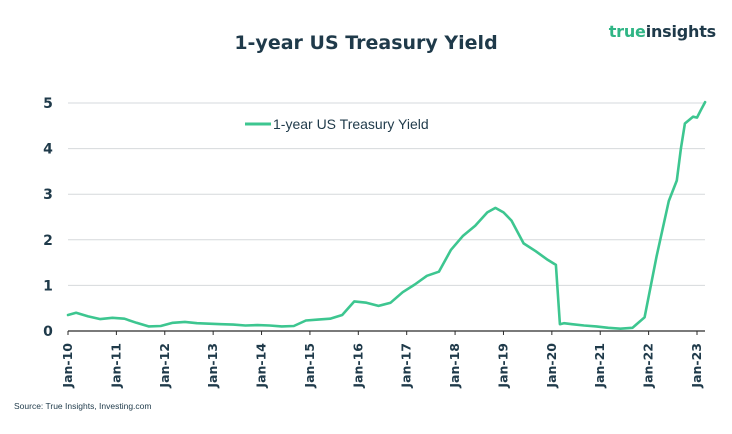 The height and width of the screenshot is (434, 732). Describe the element at coordinates (48, 195) in the screenshot. I see `y-tick-label: 3` at that location.